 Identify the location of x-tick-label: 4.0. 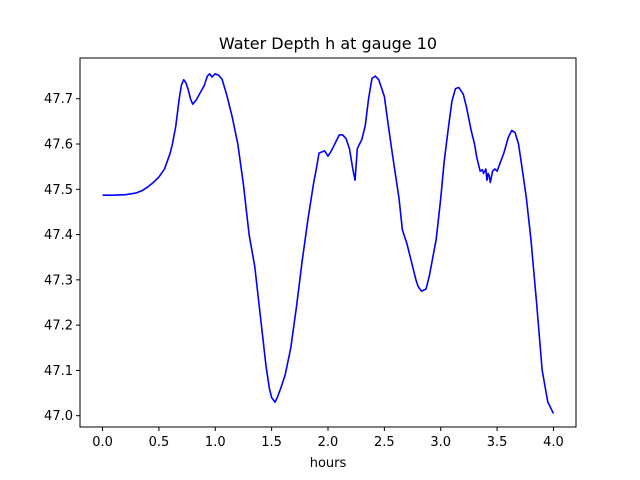
(553, 442).